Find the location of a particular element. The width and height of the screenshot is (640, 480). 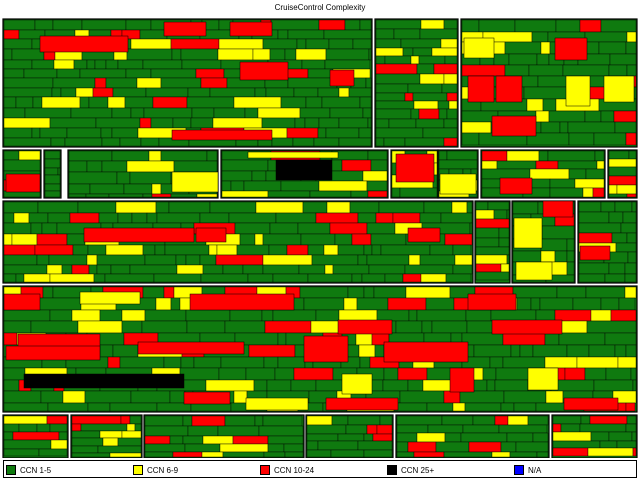

legend-item-ccn-10-24: CCN 10-24 is located at coordinates (287, 470).